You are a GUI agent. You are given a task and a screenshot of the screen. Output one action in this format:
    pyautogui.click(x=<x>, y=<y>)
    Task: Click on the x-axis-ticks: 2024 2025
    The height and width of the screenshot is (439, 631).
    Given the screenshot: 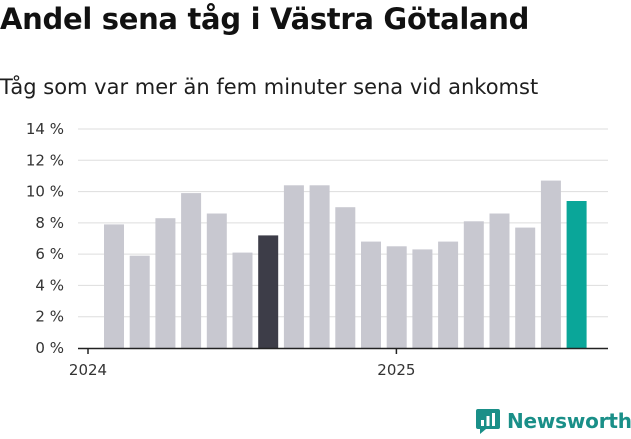 What is the action you would take?
    pyautogui.click(x=242, y=363)
    